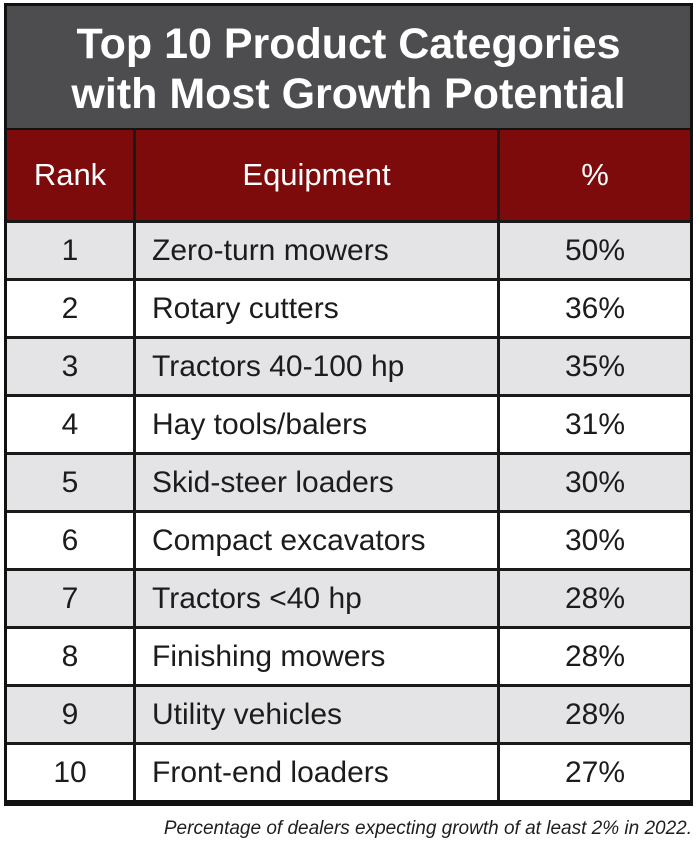  I want to click on column-header-rank: Rank, so click(71, 176).